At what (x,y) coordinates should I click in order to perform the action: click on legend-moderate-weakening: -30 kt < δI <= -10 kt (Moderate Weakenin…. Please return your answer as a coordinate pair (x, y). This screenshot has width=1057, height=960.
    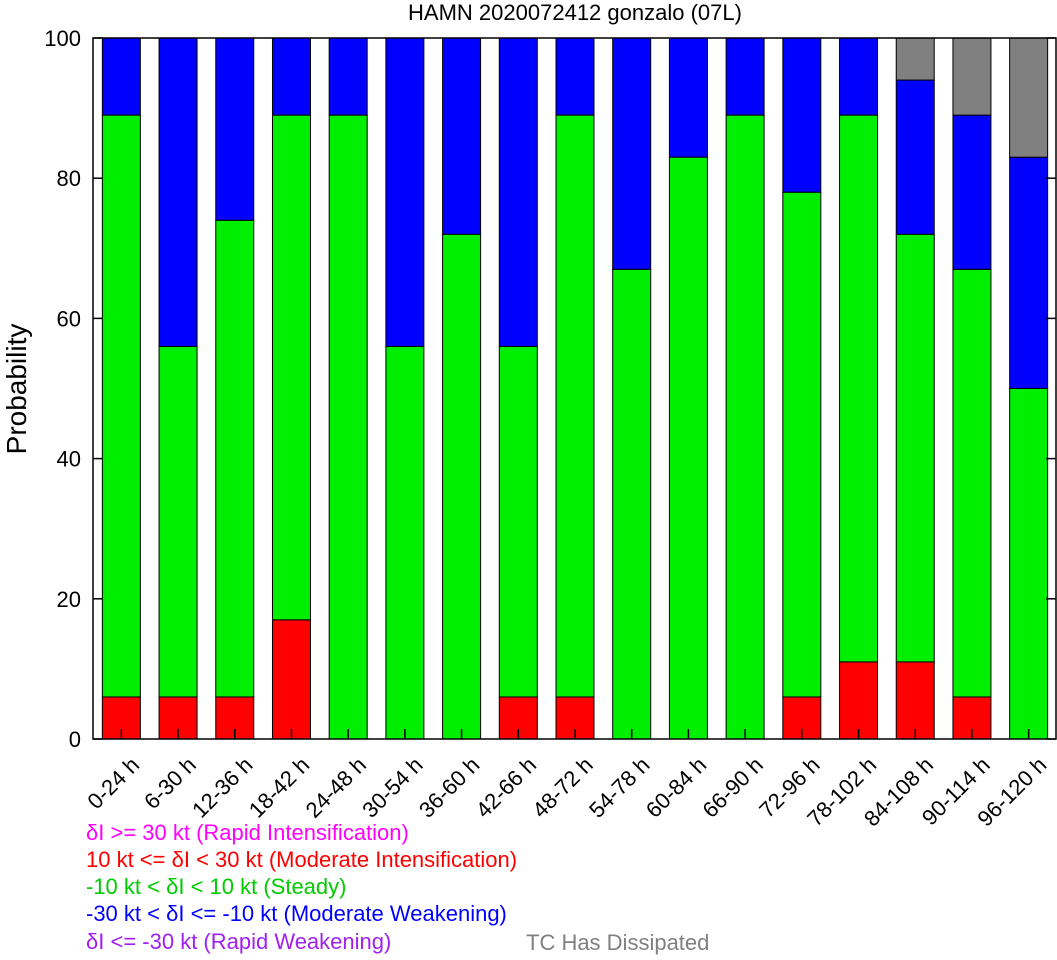
    Looking at the image, I should click on (296, 913).